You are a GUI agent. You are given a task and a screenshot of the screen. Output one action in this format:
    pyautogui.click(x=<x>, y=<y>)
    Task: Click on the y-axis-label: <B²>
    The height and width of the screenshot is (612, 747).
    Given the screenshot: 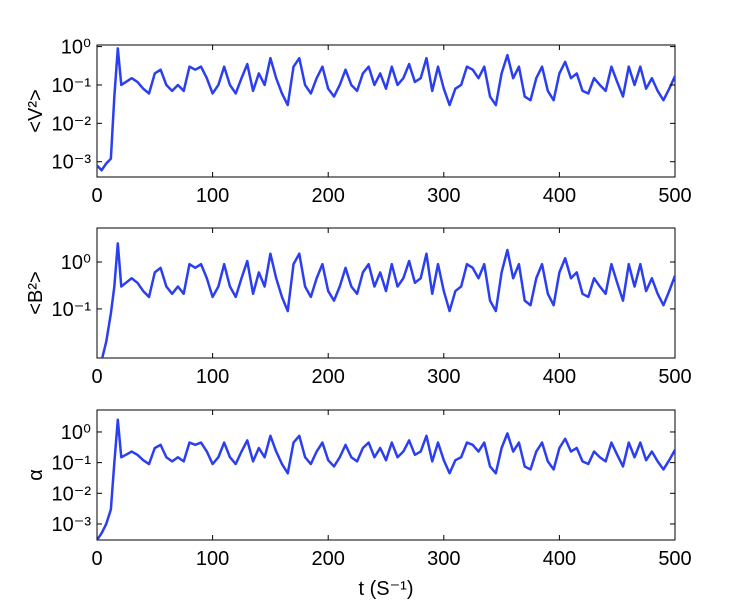 What is the action you would take?
    pyautogui.click(x=36, y=292)
    